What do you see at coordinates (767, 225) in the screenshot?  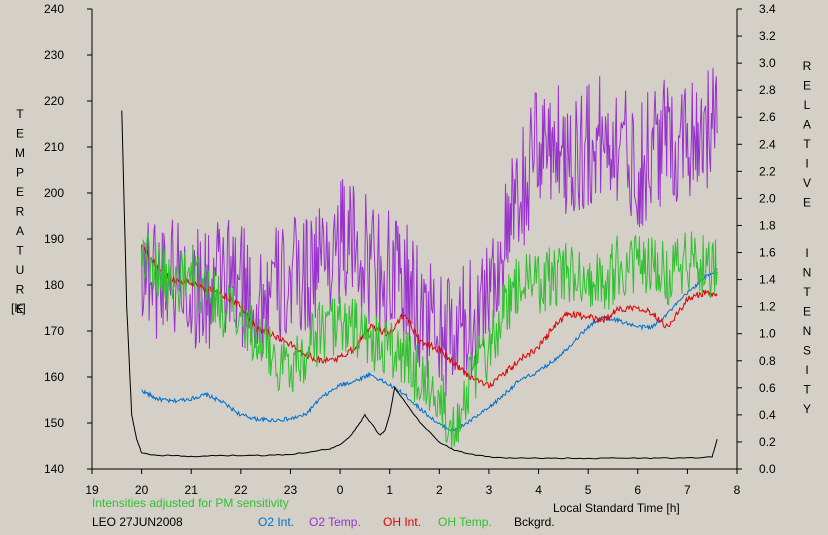 I see `right-axis-tick-label: 1.8` at bounding box center [767, 225].